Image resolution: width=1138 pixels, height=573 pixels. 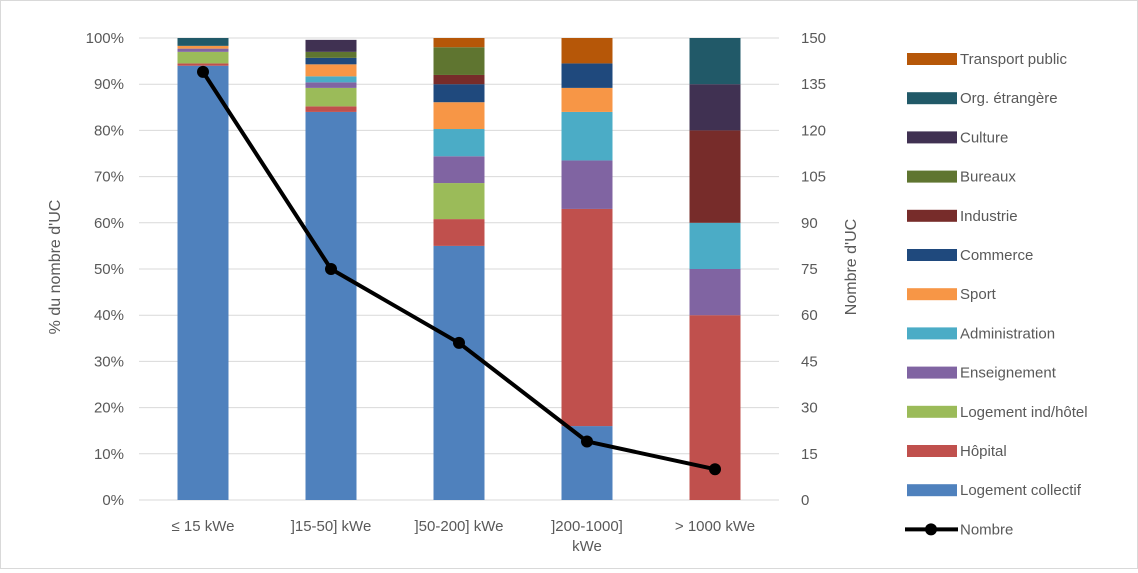 What do you see at coordinates (105, 38) in the screenshot?
I see `y-tick-label: 100%` at bounding box center [105, 38].